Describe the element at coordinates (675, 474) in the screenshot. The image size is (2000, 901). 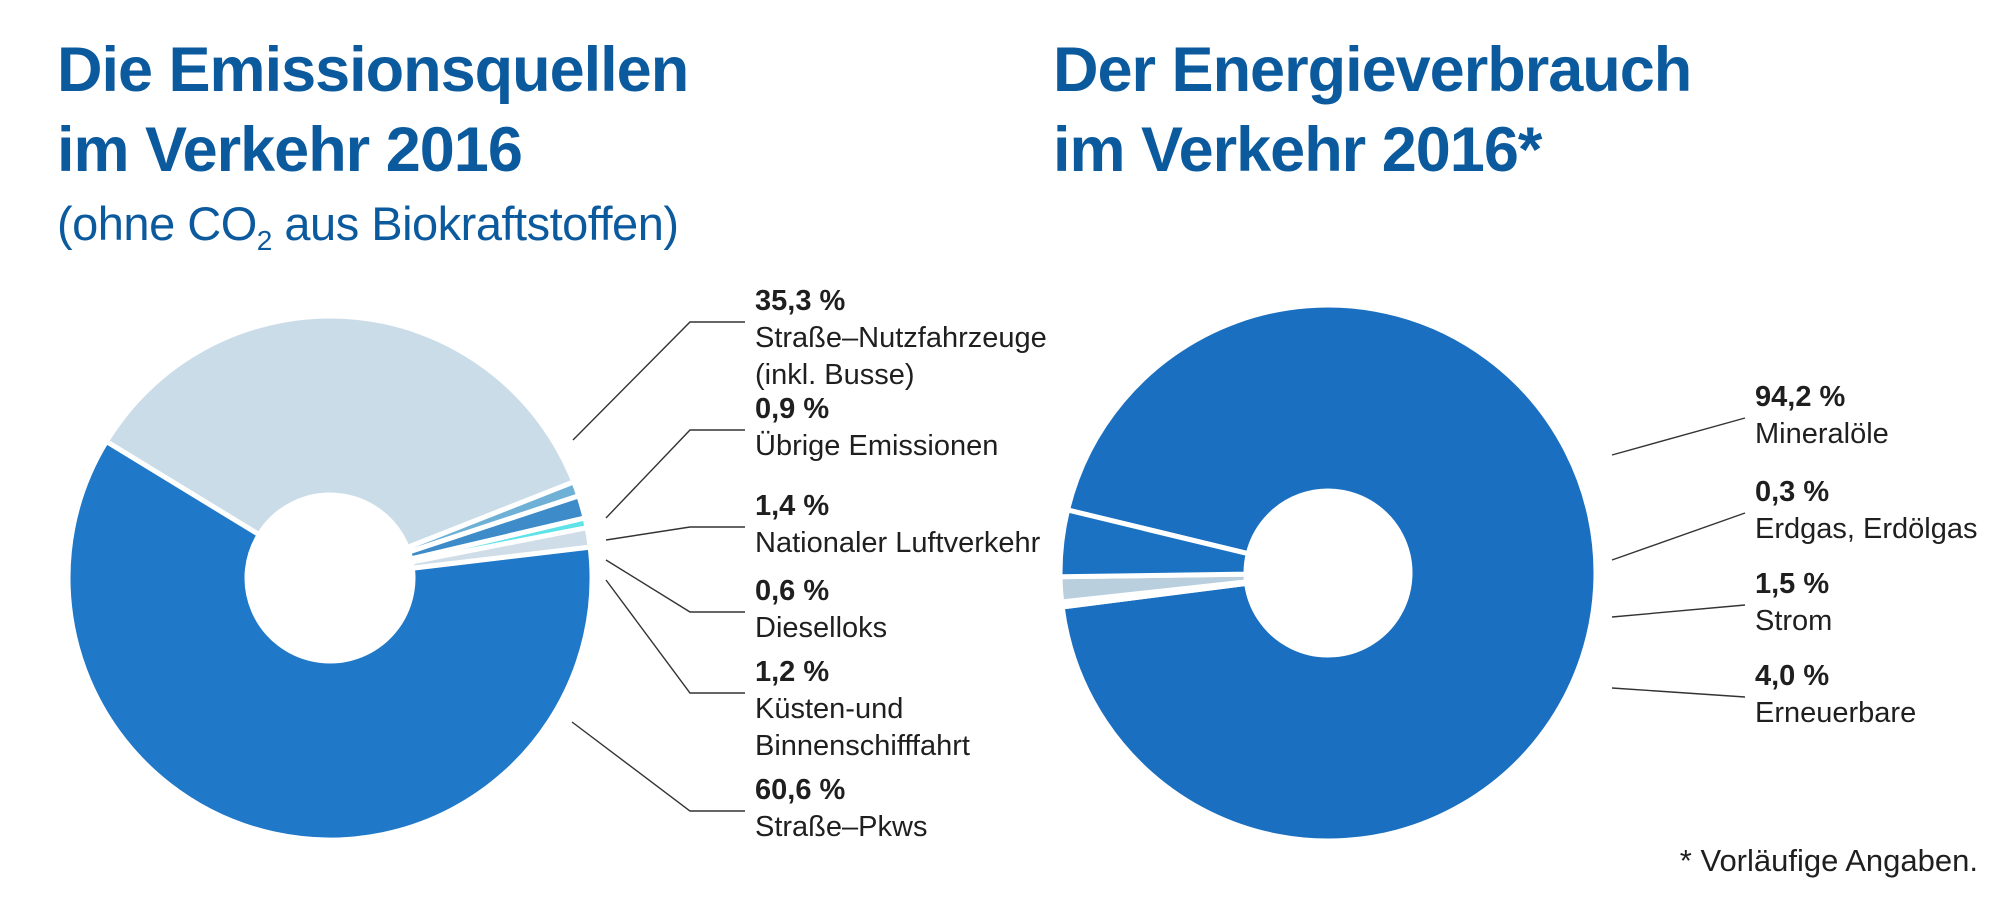
I see `leader-line-übrige-emissionen` at that location.